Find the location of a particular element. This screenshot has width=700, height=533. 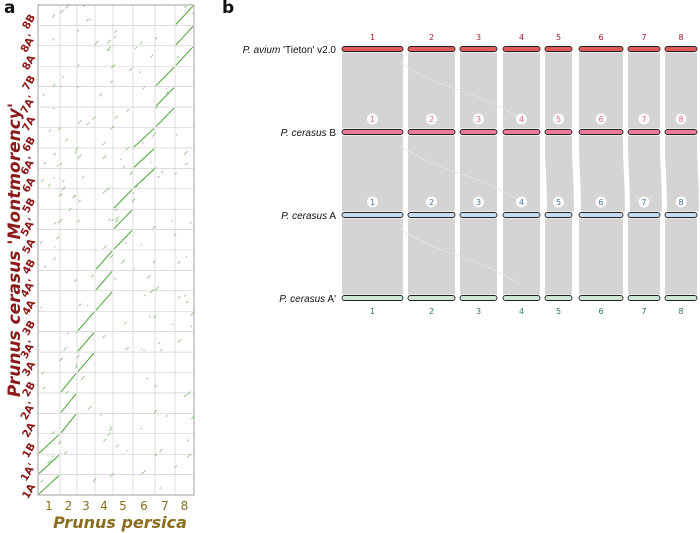

track-label-cerasus-a-species: P. cerasus is located at coordinates (304, 216).